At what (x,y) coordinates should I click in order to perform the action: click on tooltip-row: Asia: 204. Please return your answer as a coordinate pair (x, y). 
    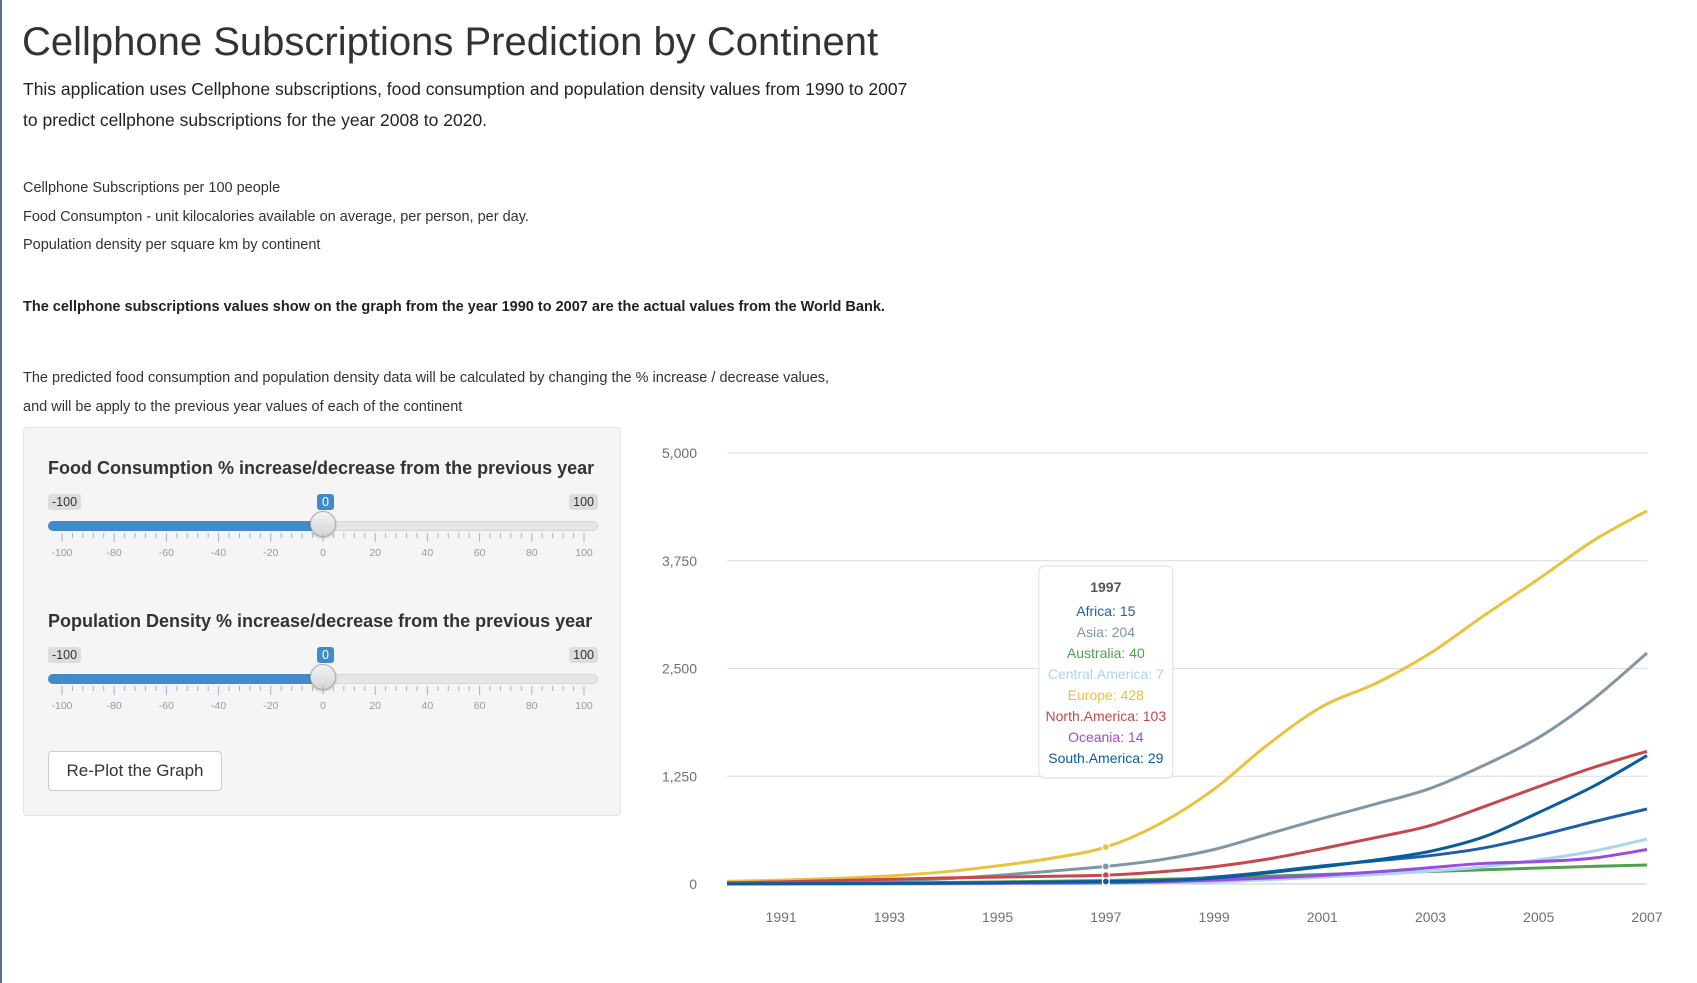
    Looking at the image, I should click on (1106, 632).